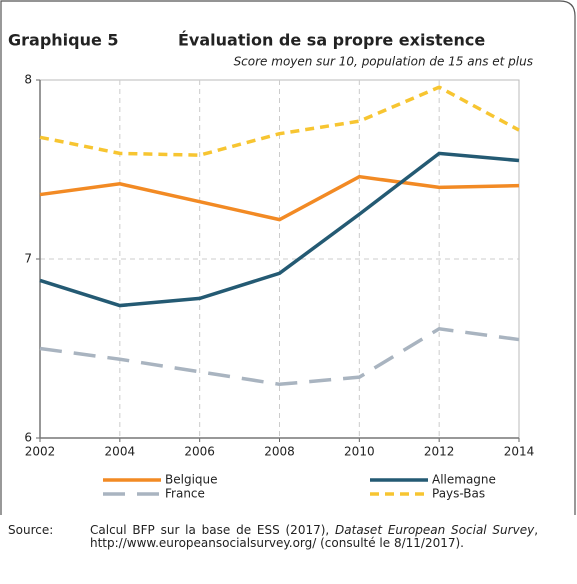  What do you see at coordinates (191, 480) in the screenshot?
I see `legend-label: Belgique` at bounding box center [191, 480].